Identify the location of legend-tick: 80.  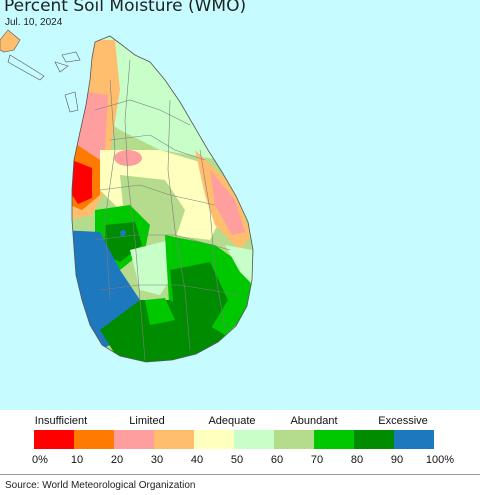
(357, 460).